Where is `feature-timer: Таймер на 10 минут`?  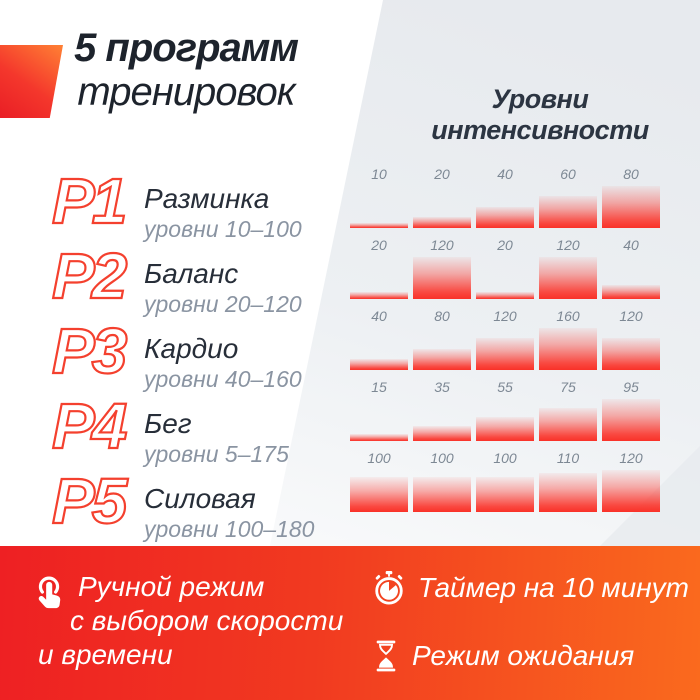
feature-timer: Таймер на 10 минут is located at coordinates (532, 588).